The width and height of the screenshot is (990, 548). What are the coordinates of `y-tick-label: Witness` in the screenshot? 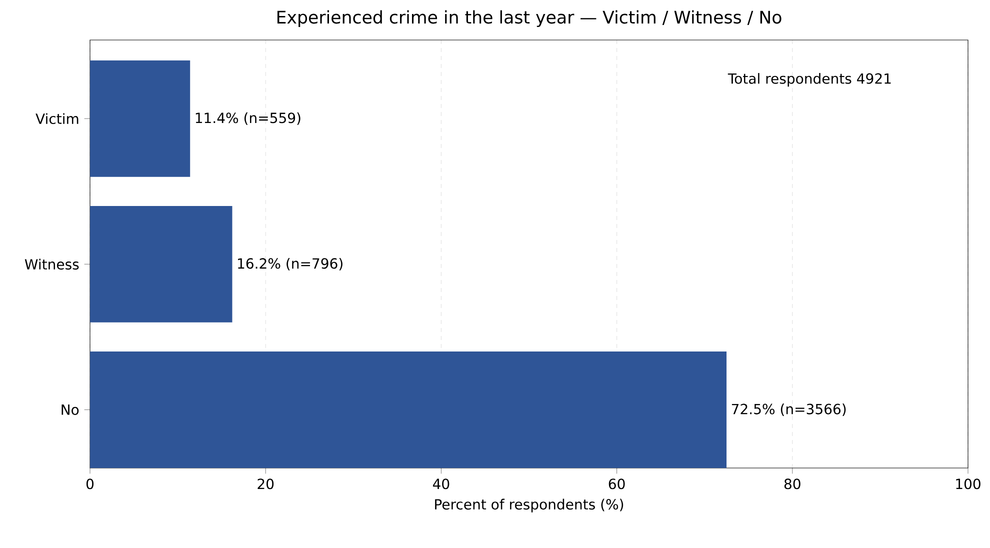 It's located at (51, 264).